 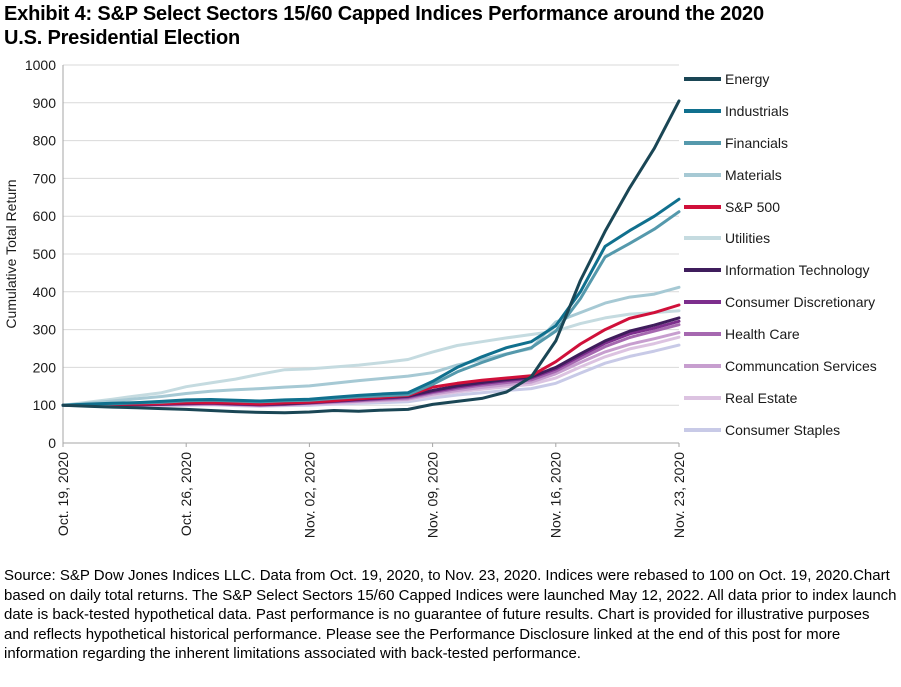 I want to click on legend-label-consumer-discretionary: Consumer Discretionary, so click(x=800, y=302).